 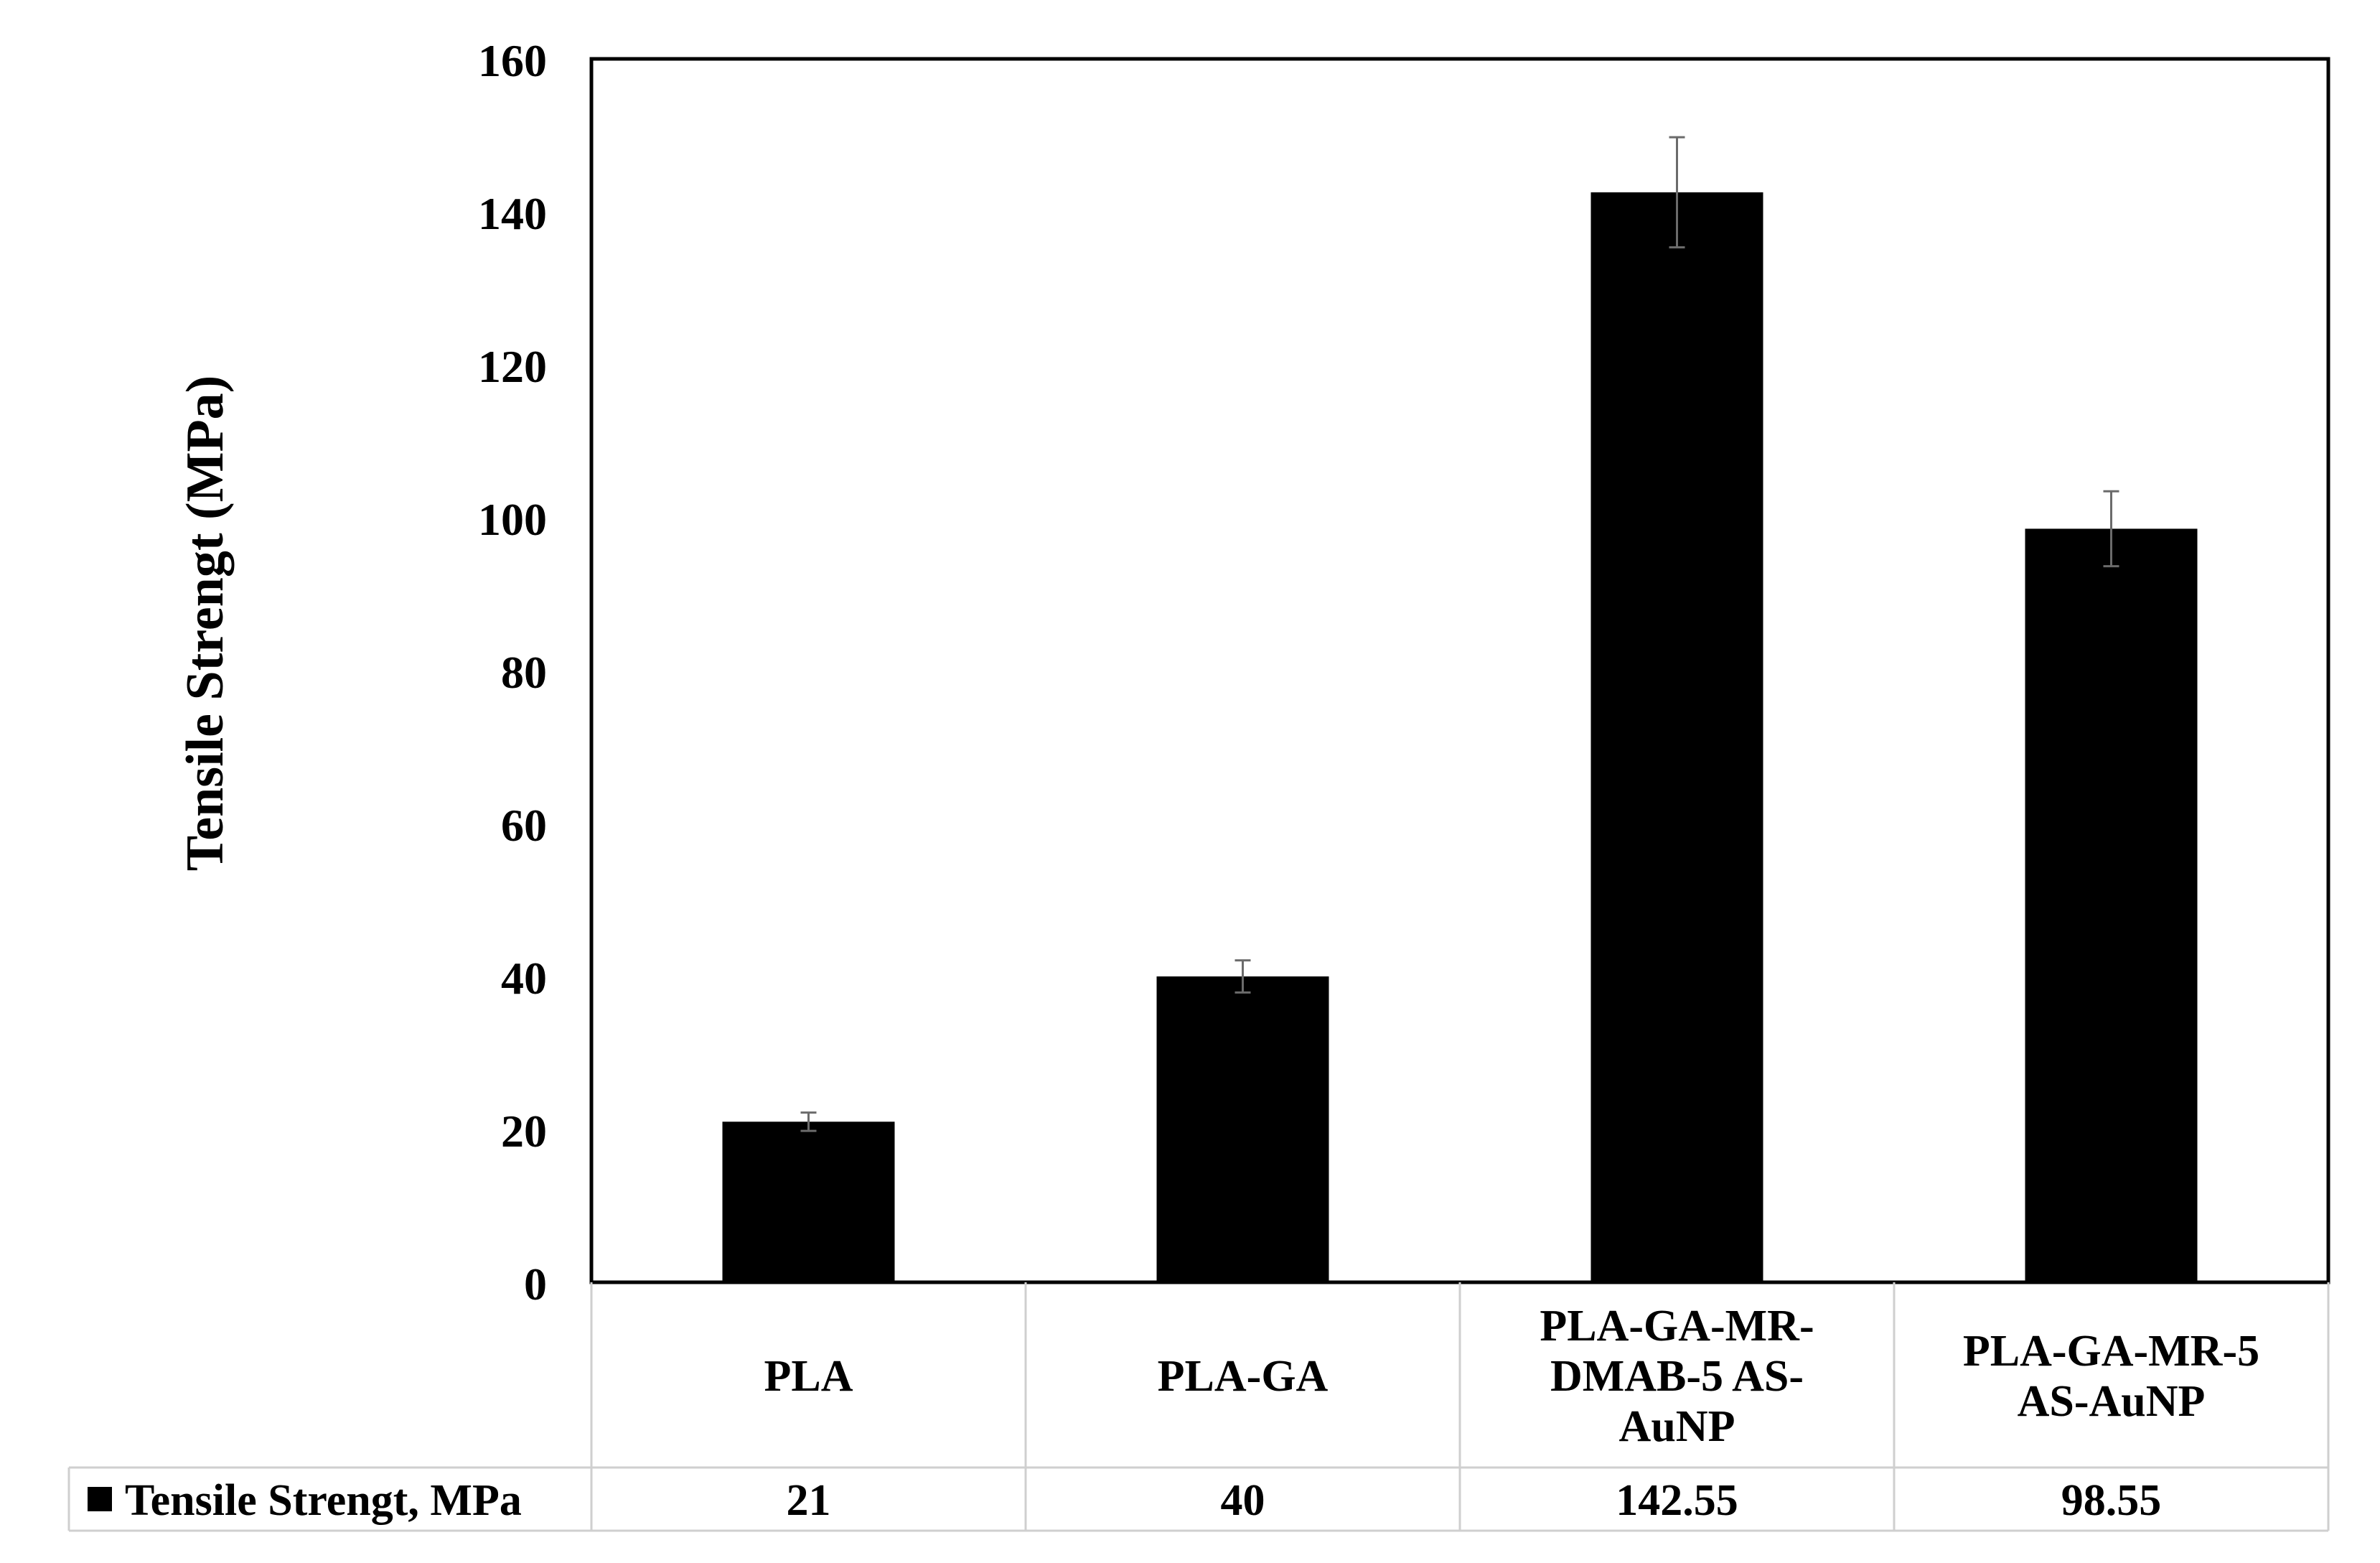 I want to click on legend-key, so click(x=100, y=1499).